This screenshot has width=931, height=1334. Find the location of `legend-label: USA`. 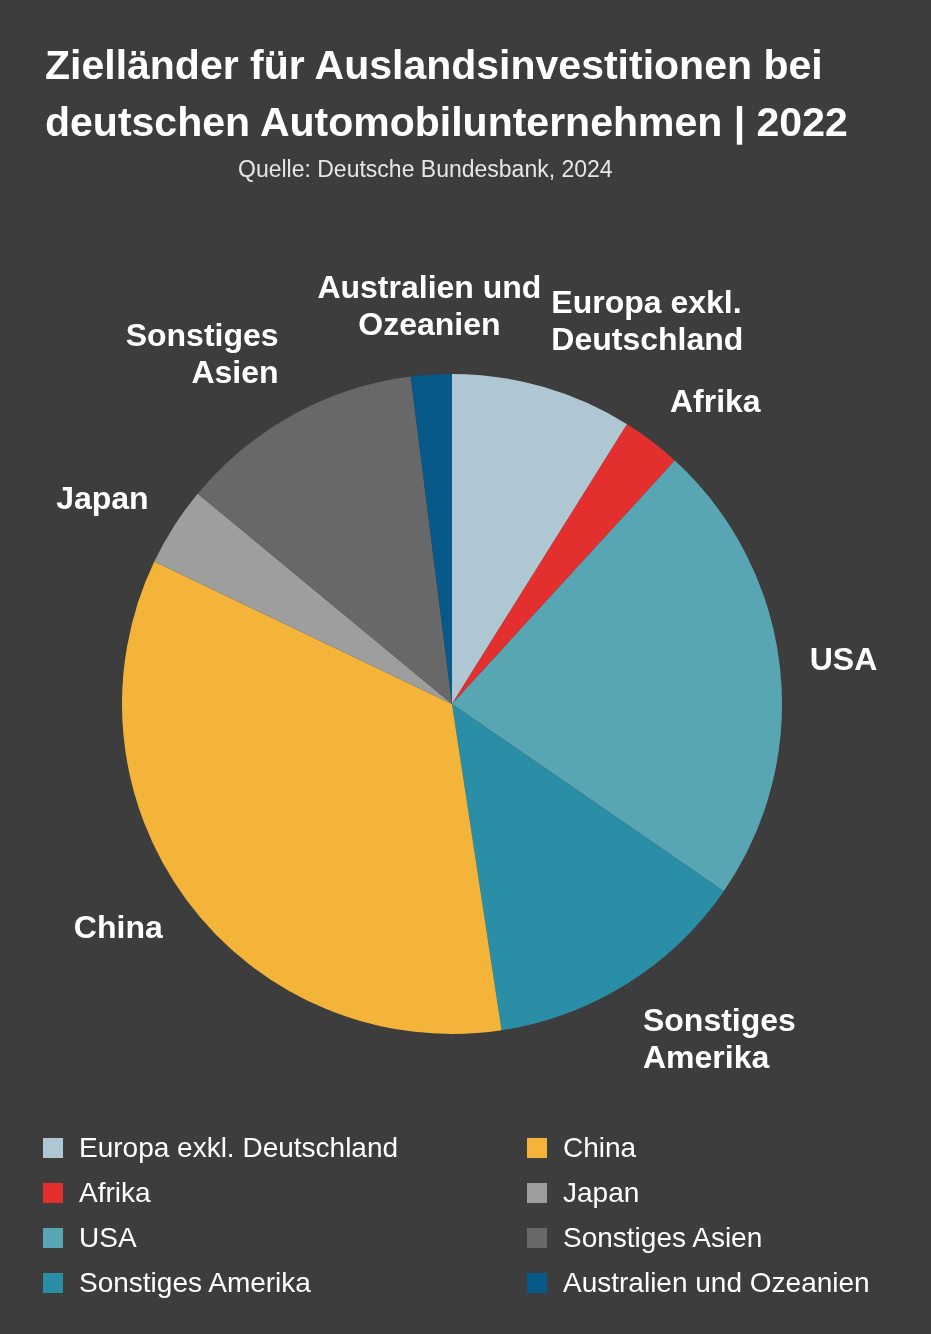

legend-label: USA is located at coordinates (108, 1237).